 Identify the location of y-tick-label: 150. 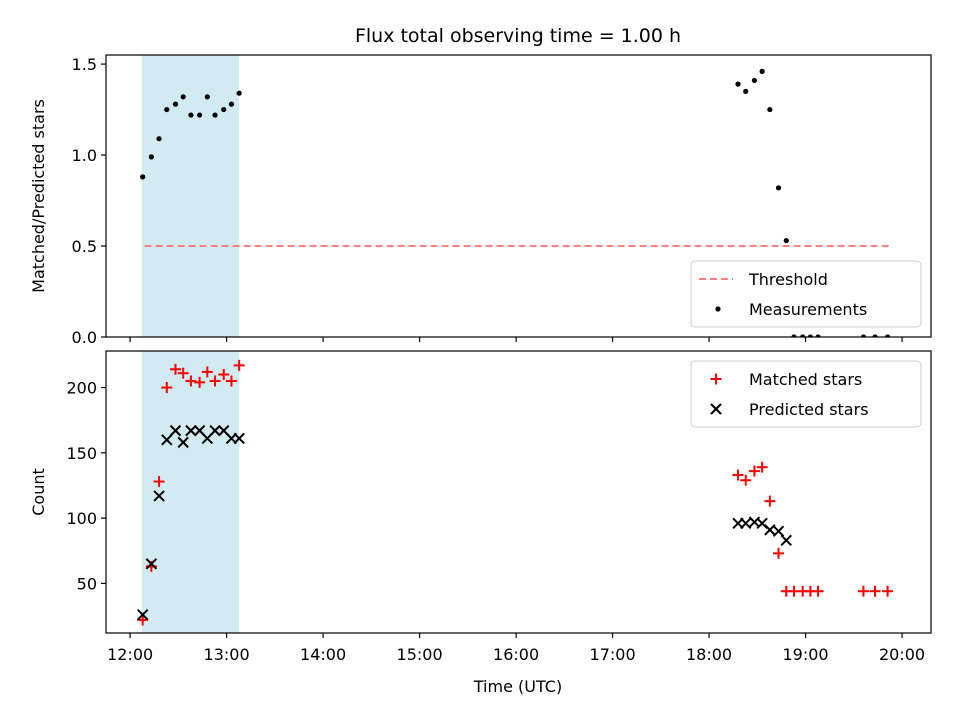
(81, 453).